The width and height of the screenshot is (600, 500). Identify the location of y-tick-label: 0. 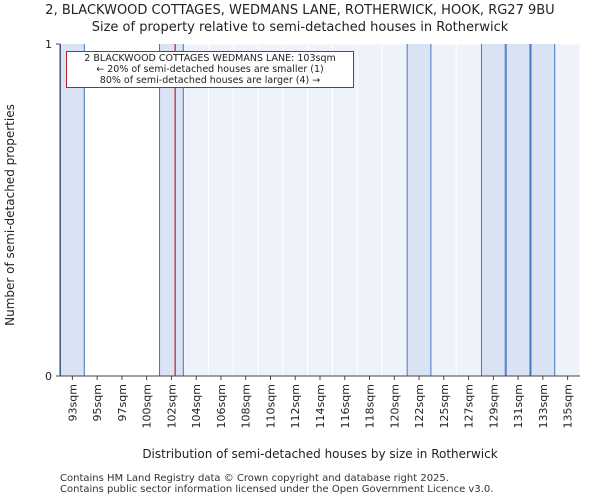
(48, 376).